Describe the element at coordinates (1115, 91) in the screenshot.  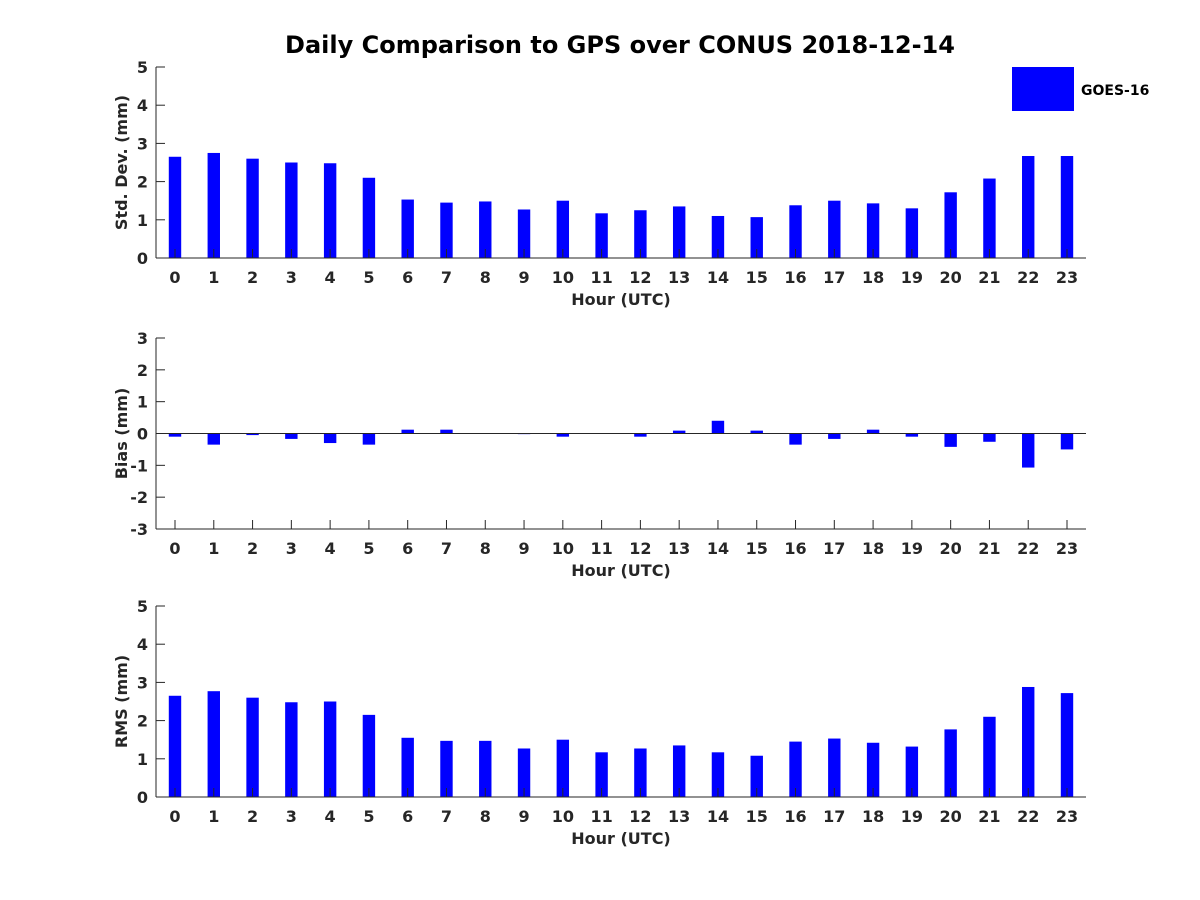
I see `legend-label: GOES-16` at that location.